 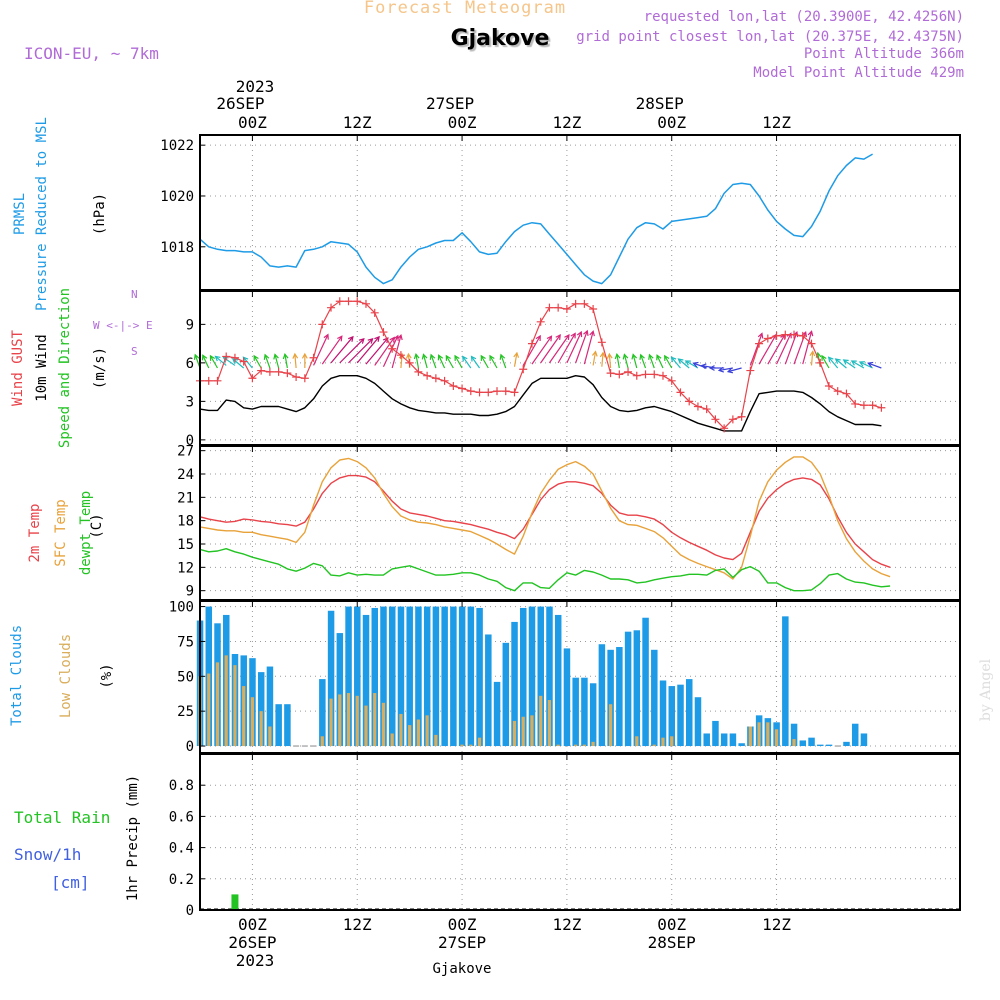 What do you see at coordinates (660, 103) in the screenshot?
I see `date-label-top: 28SEP` at bounding box center [660, 103].